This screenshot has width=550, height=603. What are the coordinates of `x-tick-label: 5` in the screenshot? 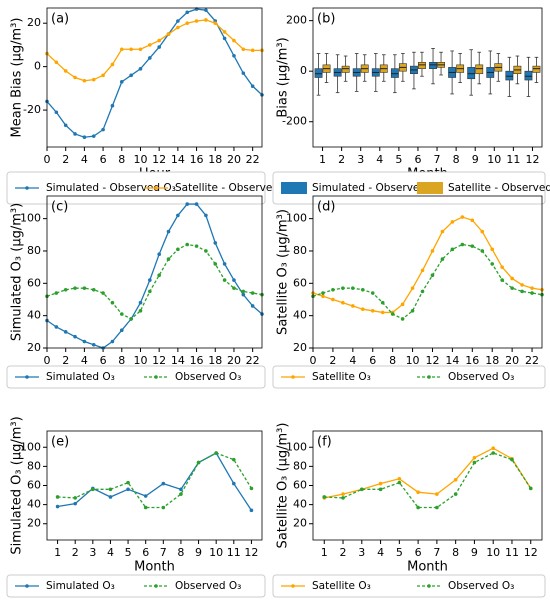 It's located at (398, 159).